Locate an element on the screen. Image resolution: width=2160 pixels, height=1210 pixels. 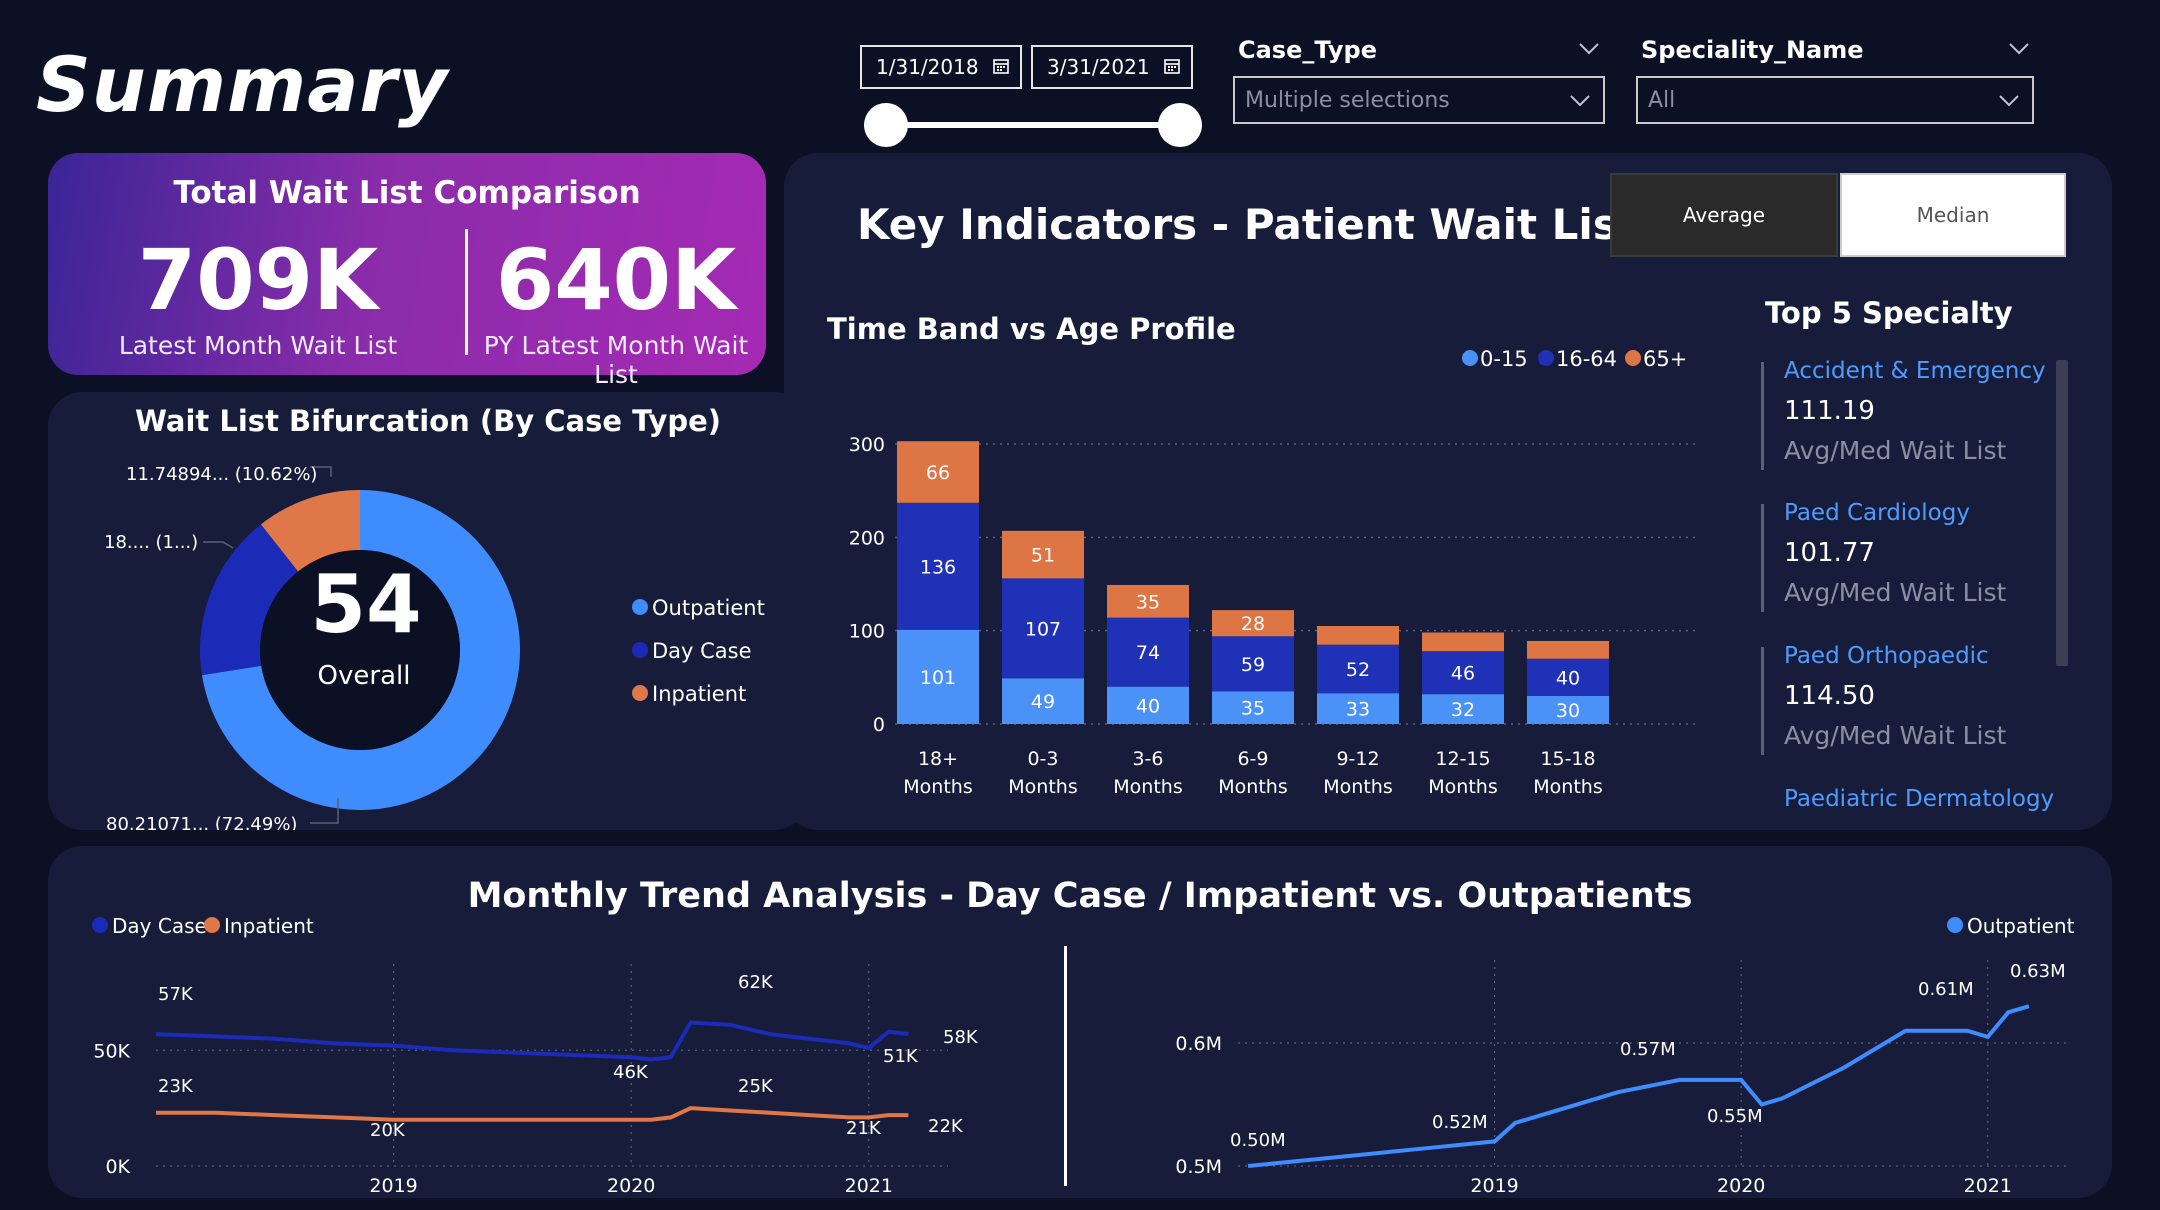
bar-data-label: 40 is located at coordinates (1568, 678).